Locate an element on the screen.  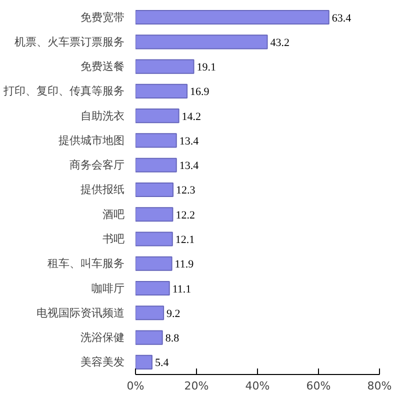
y-tick-label: 提供城市地图 is located at coordinates (91, 140).